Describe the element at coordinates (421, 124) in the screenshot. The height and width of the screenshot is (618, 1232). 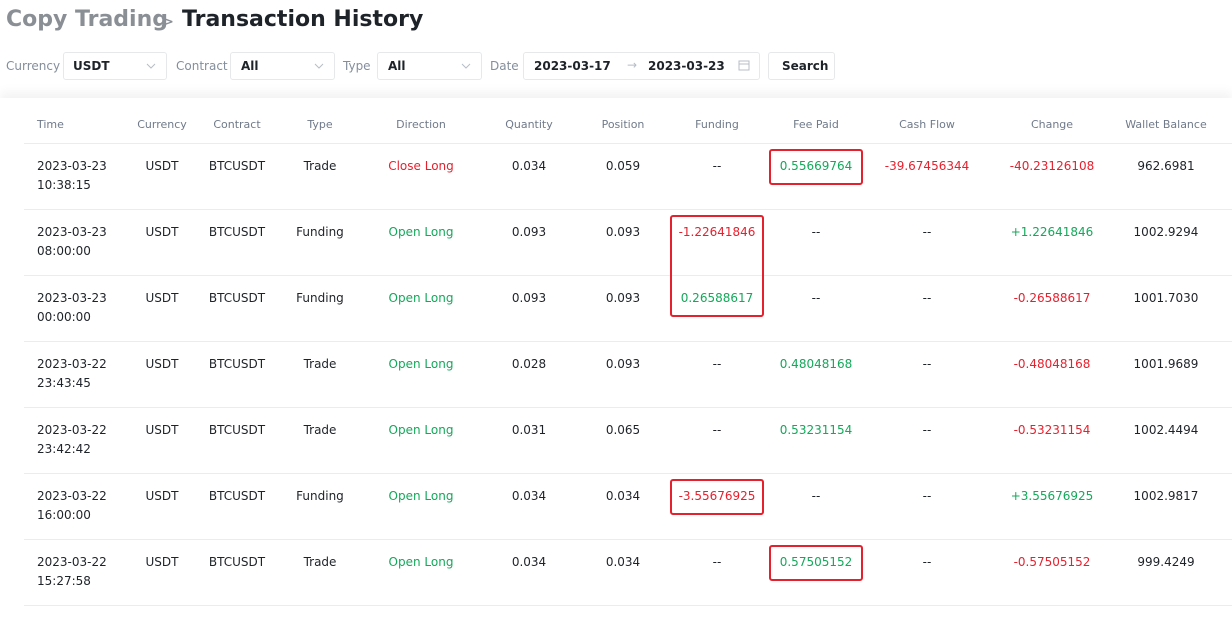
I see `column-header: Direction` at that location.